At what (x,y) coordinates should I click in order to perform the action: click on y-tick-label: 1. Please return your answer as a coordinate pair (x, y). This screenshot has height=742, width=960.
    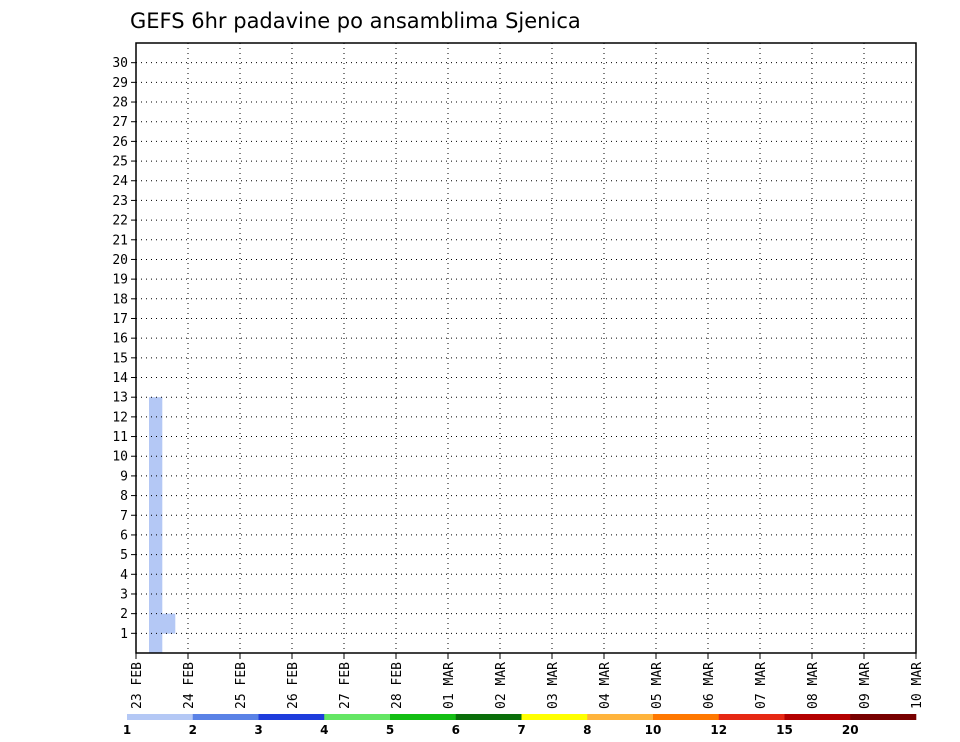
    Looking at the image, I should click on (124, 634).